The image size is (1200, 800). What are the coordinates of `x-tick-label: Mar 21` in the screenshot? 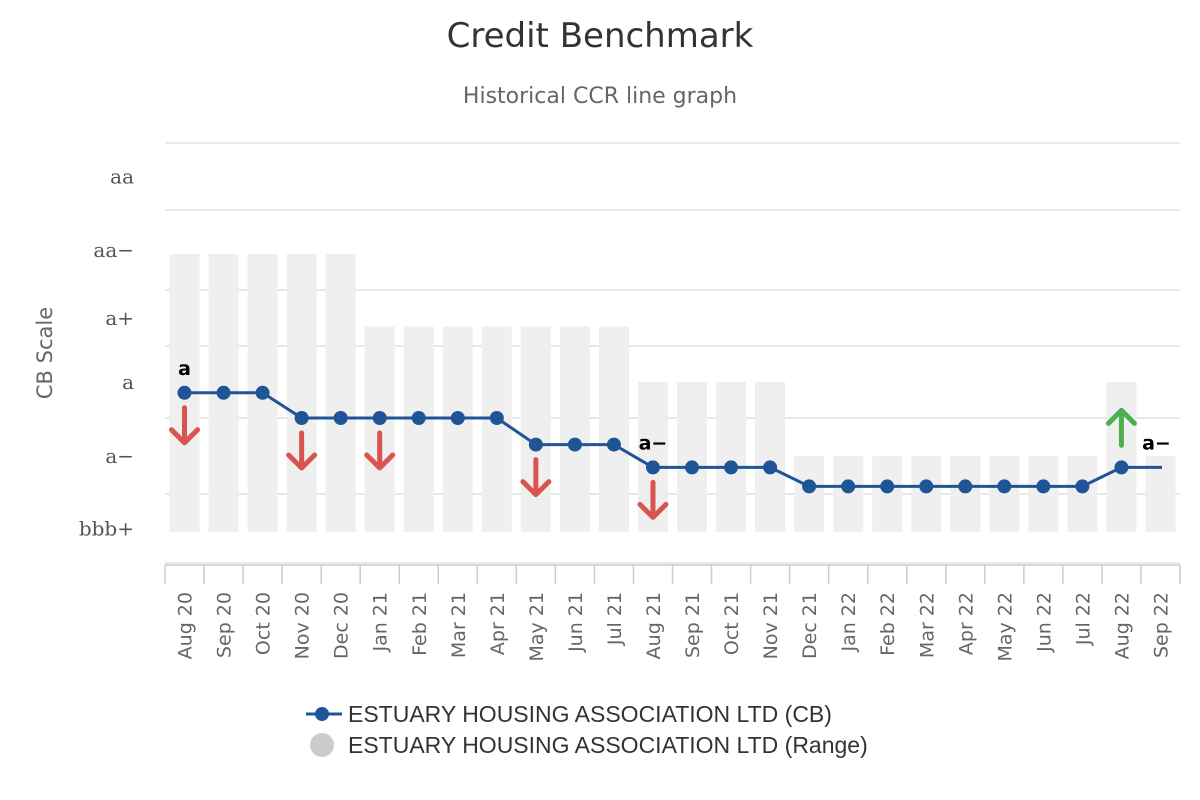 It's located at (459, 625).